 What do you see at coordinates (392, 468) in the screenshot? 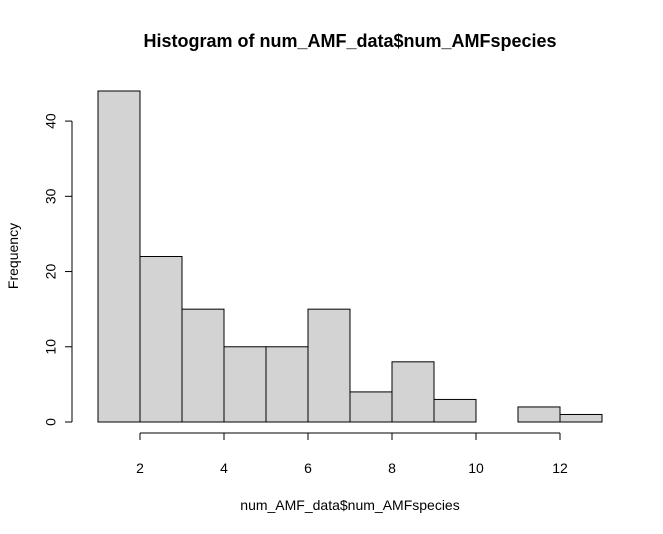
I see `x-tick-label-4: 8` at bounding box center [392, 468].